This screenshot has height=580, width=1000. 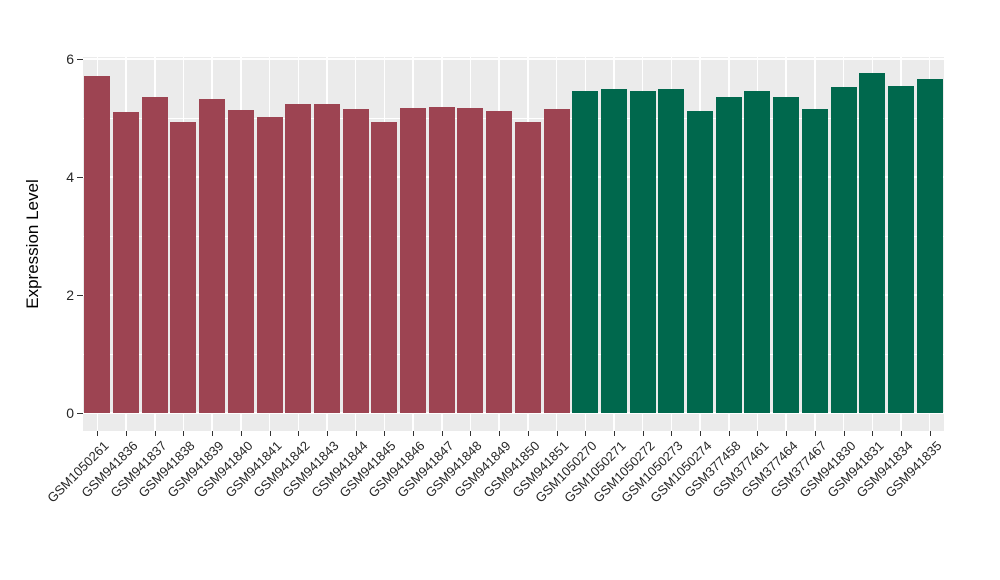 I want to click on bar-GSM377467, so click(x=814, y=260).